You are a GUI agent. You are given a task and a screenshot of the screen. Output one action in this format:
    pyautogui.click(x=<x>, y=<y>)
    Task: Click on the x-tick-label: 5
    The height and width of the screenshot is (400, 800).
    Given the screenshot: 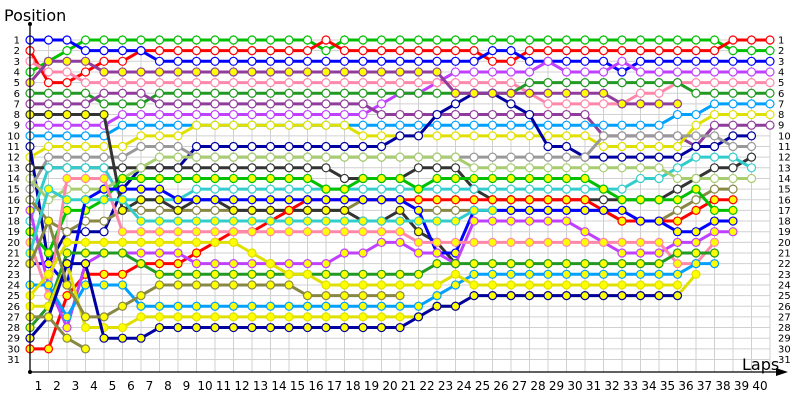 What is the action you would take?
    pyautogui.click(x=113, y=386)
    